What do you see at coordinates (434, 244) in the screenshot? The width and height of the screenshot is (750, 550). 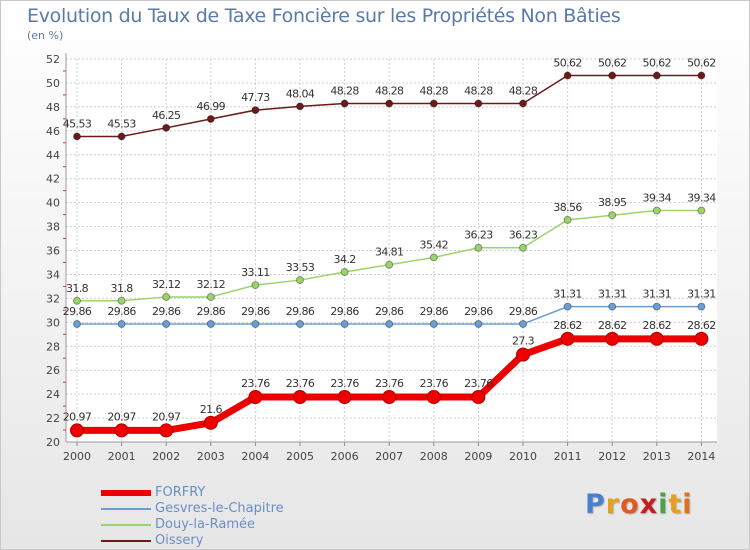 I see `data-label: 35.42` at bounding box center [434, 244].